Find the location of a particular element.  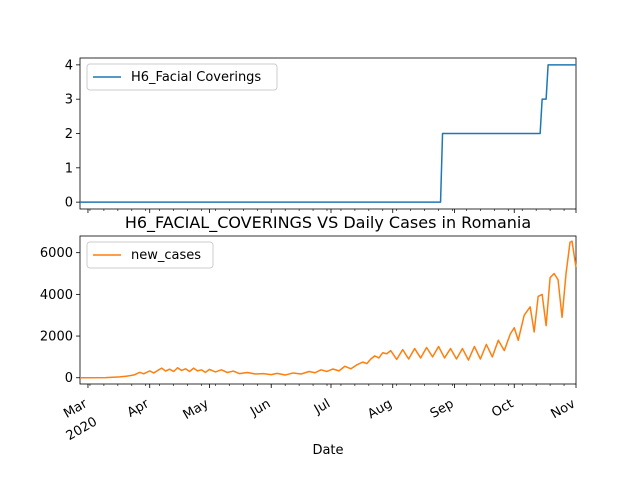

x-tick-label: Jul is located at coordinates (322, 406).